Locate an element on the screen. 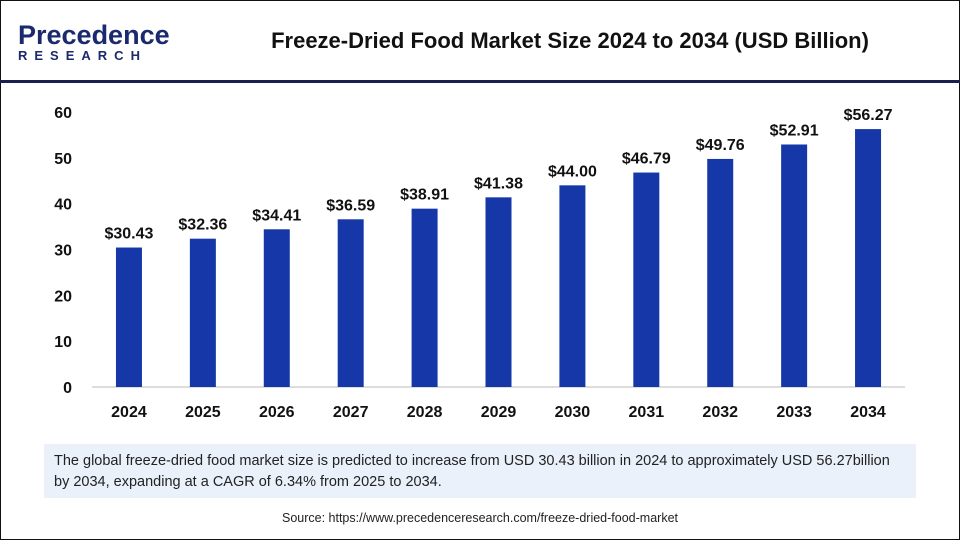  bar-2024 is located at coordinates (128, 317).